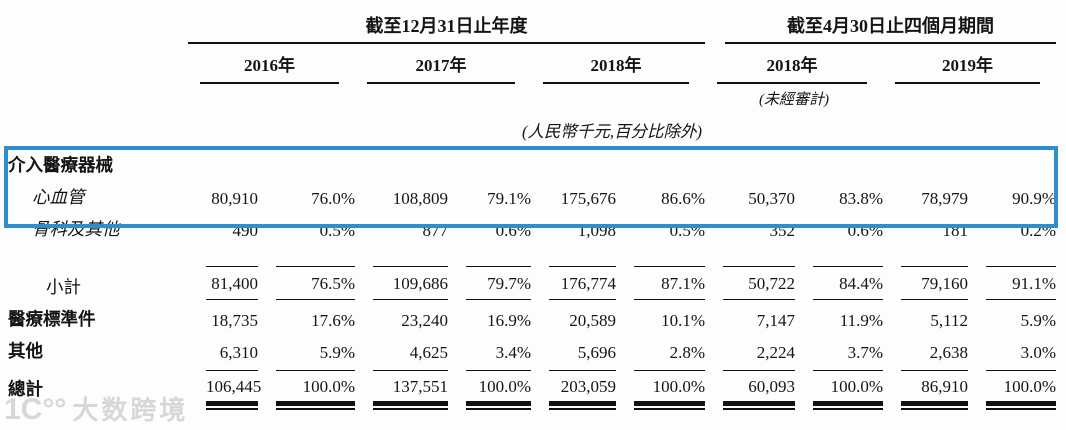  Describe the element at coordinates (443, 64) in the screenshot. I see `year-header-2017: 2017年` at that location.